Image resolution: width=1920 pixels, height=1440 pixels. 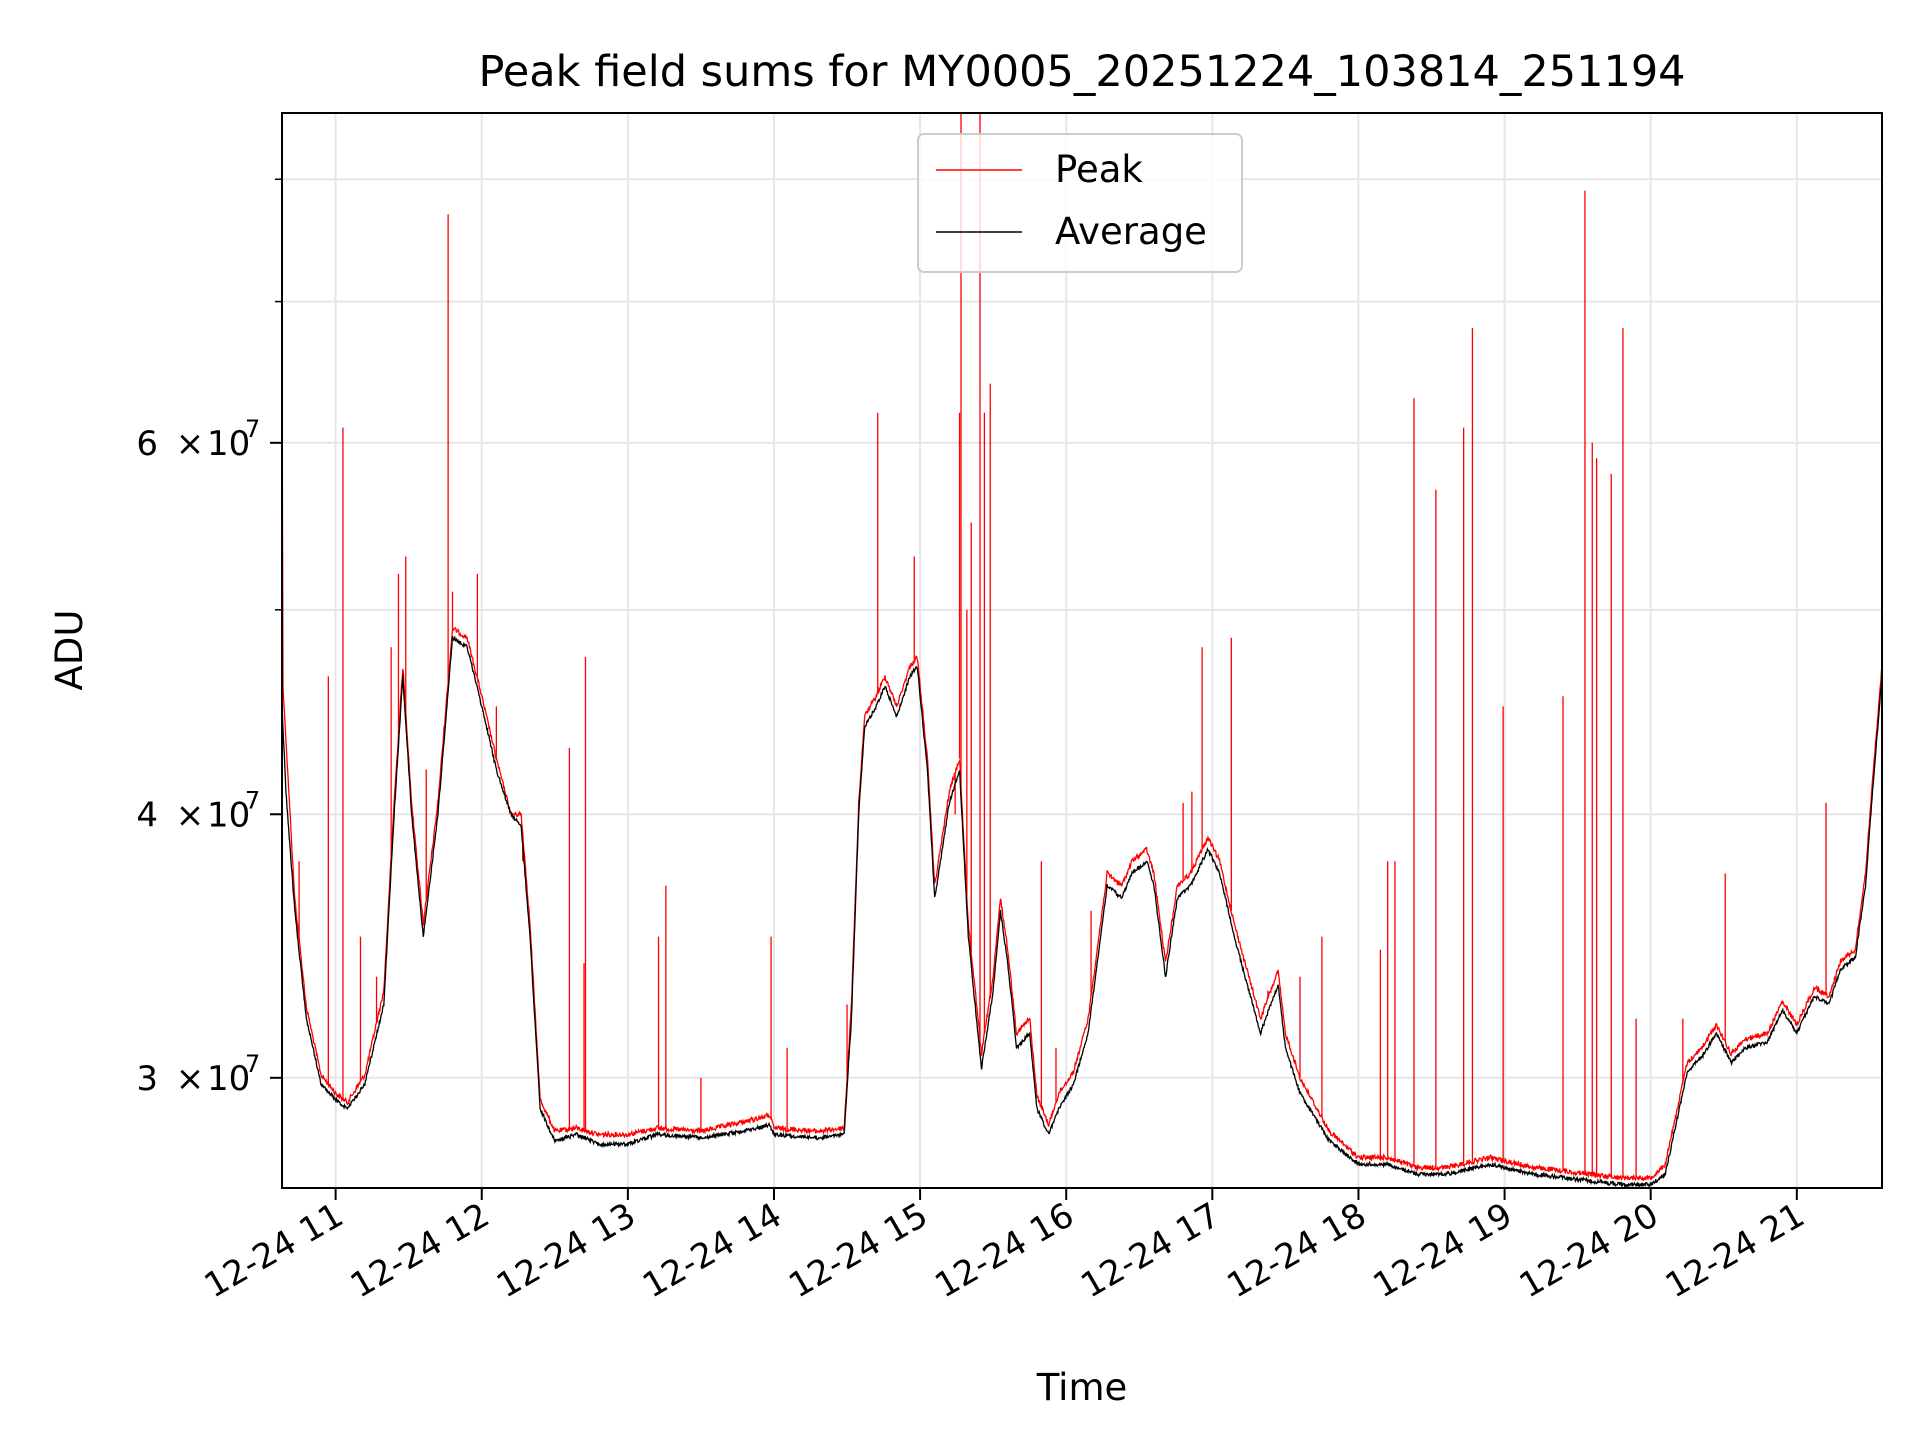 What do you see at coordinates (147, 444) in the screenshot?
I see `y-tick-mantissa: 6` at bounding box center [147, 444].